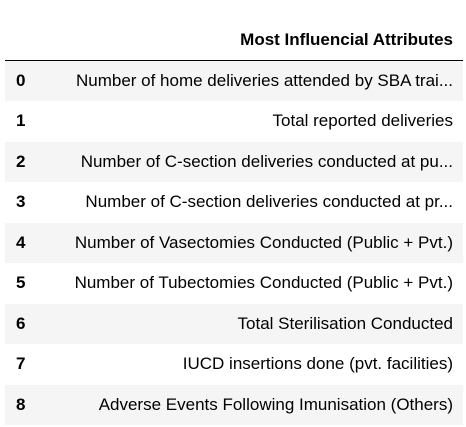  Describe the element at coordinates (234, 121) in the screenshot. I see `table-row: 1 Total reported deliveries` at that location.